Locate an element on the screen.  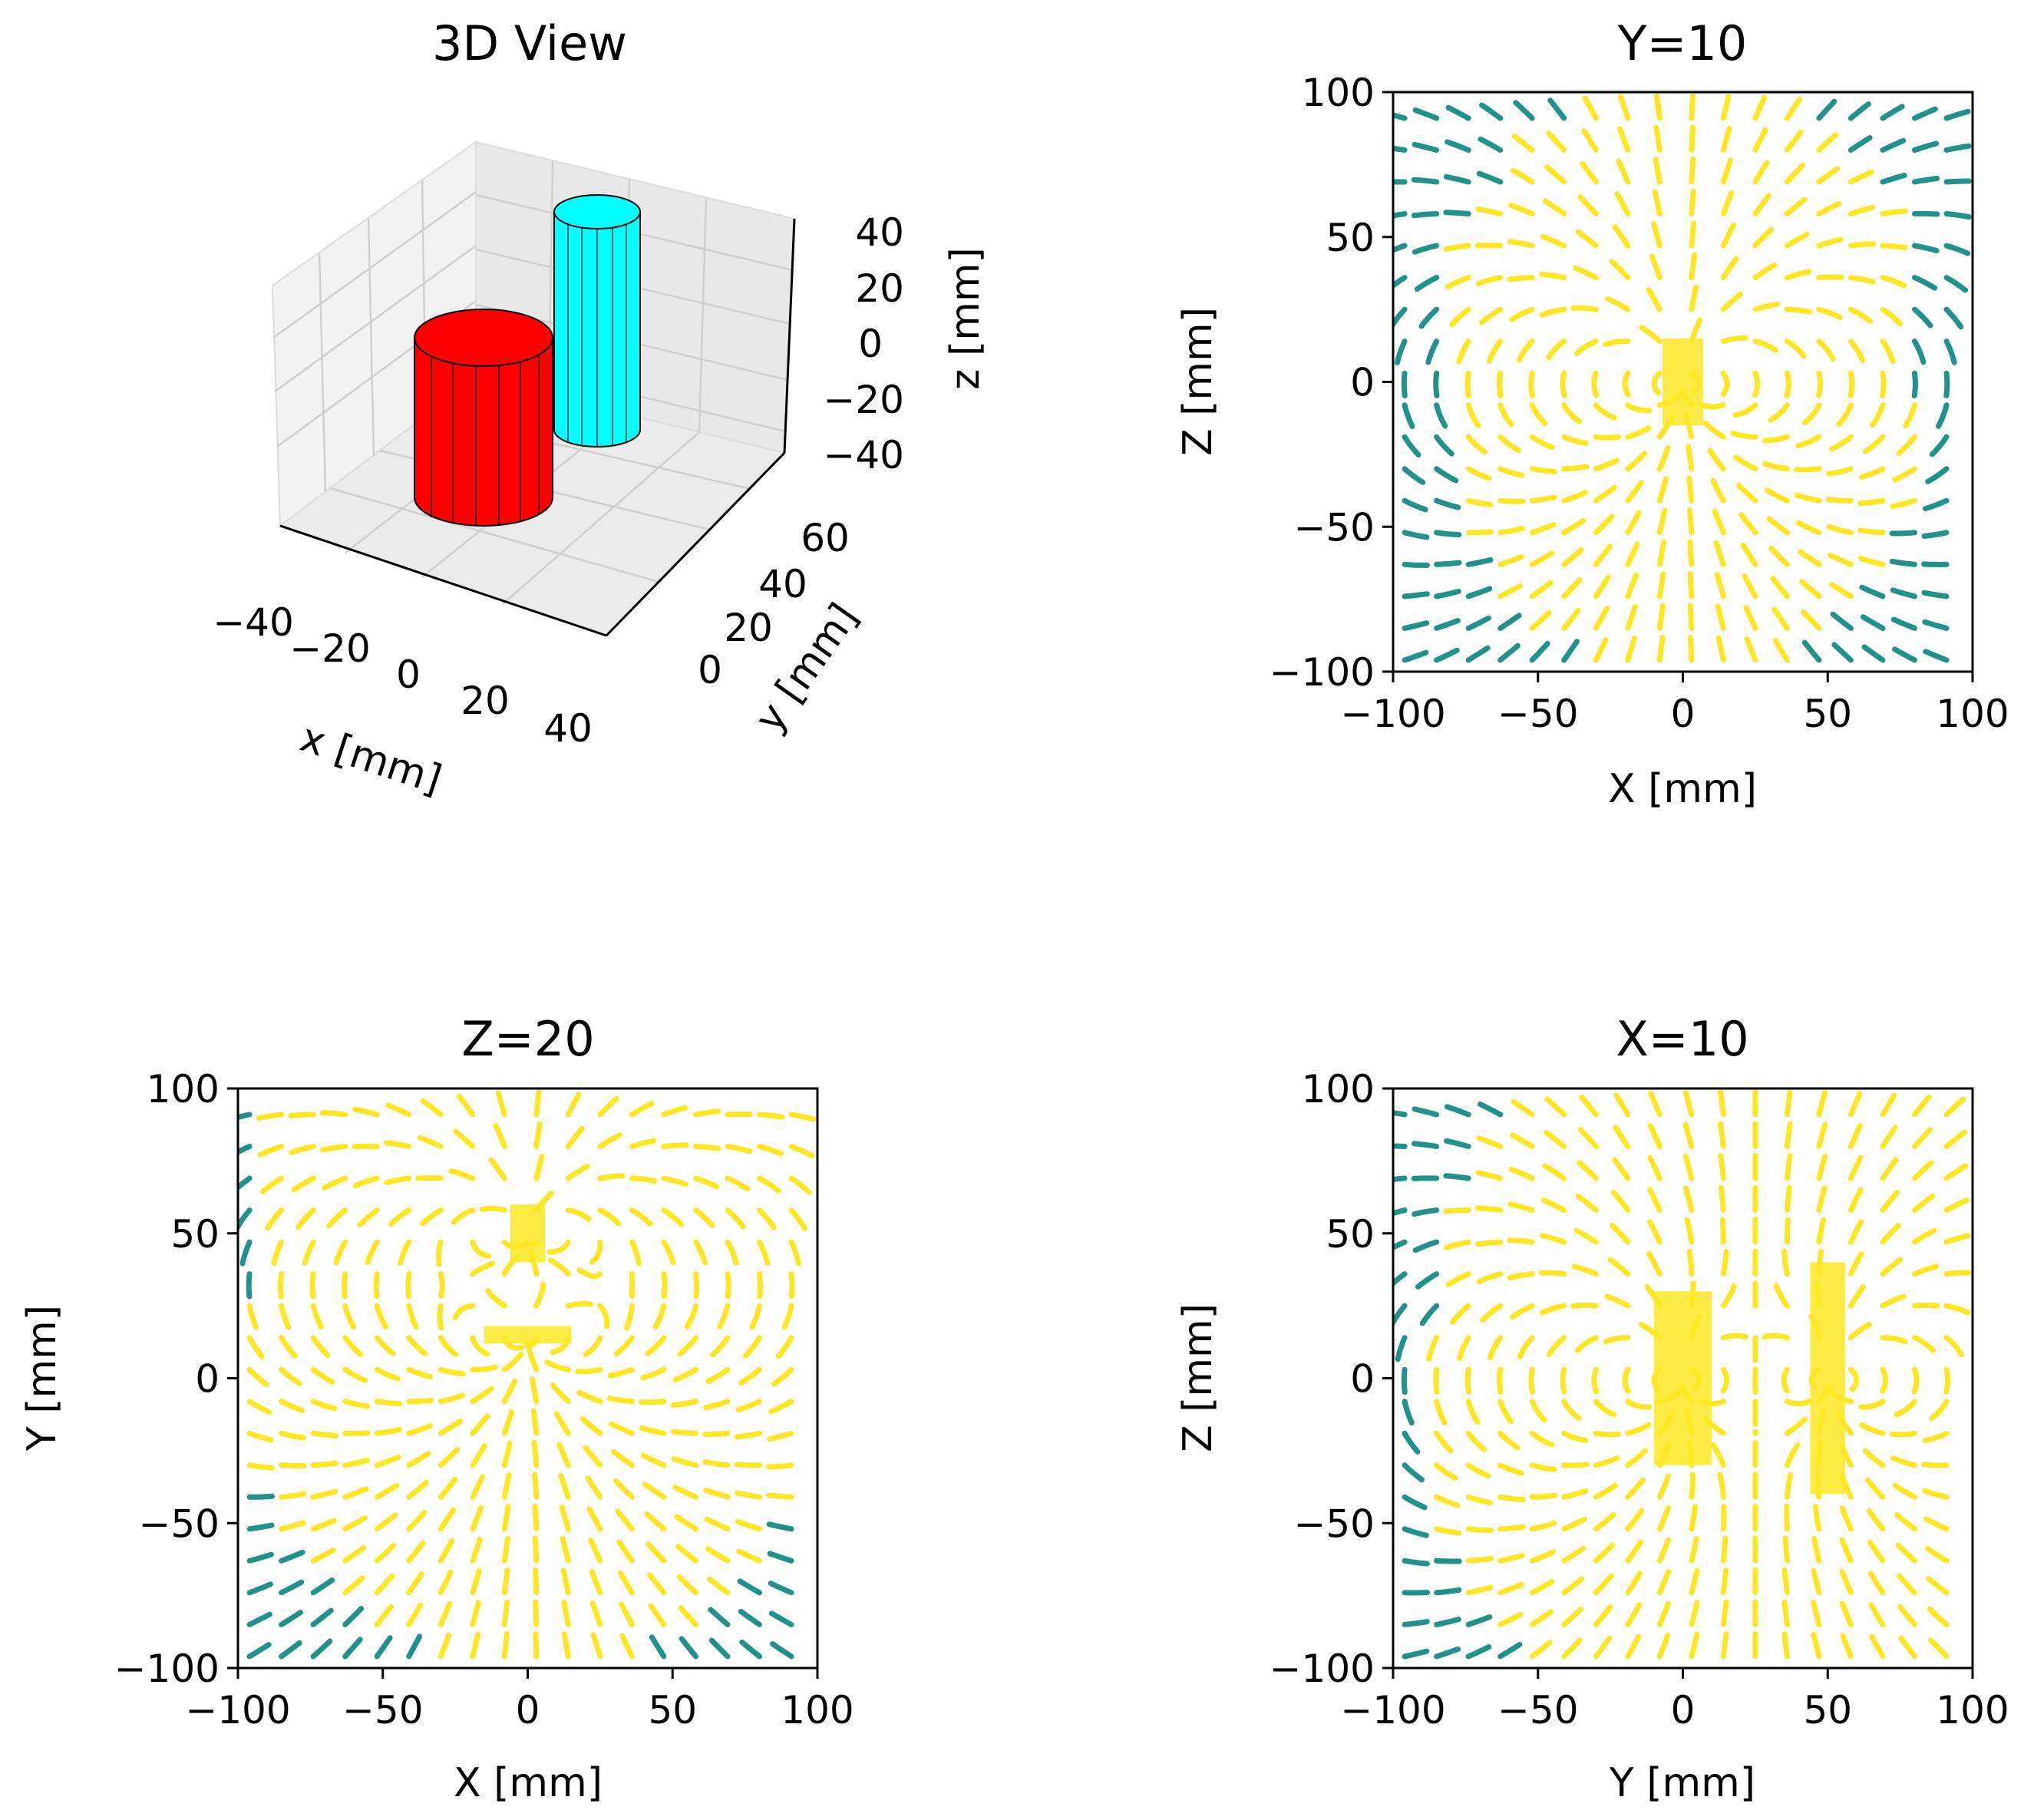
tick-label: 60 is located at coordinates (825, 538).